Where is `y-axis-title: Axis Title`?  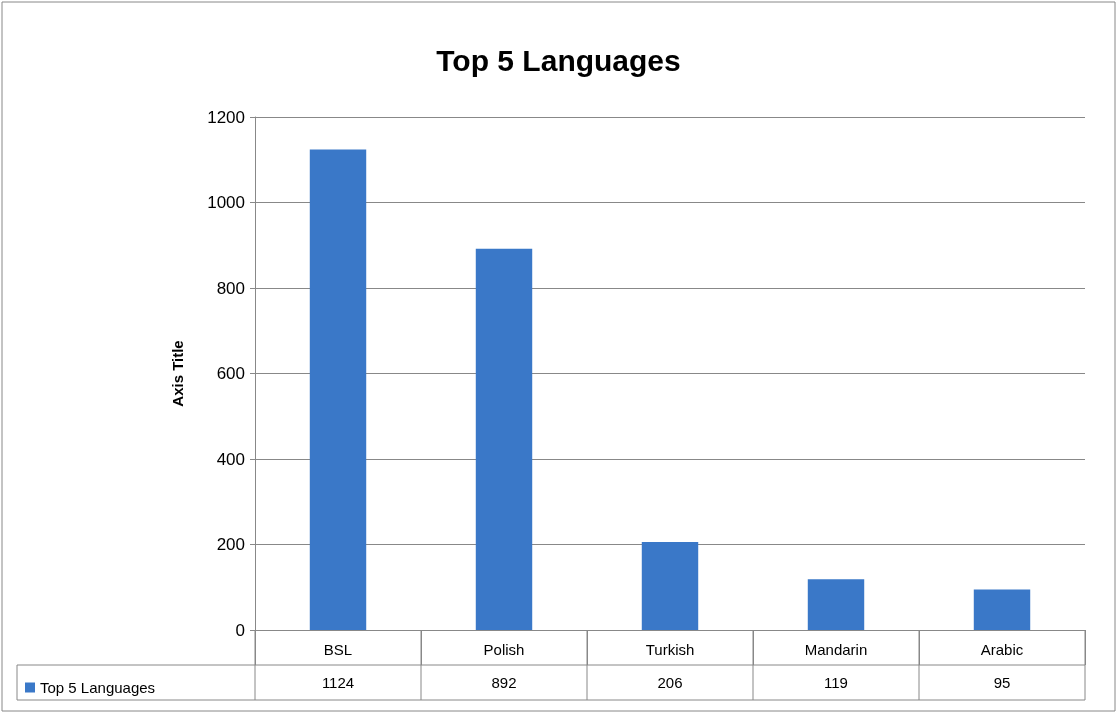
y-axis-title: Axis Title is located at coordinates (177, 373).